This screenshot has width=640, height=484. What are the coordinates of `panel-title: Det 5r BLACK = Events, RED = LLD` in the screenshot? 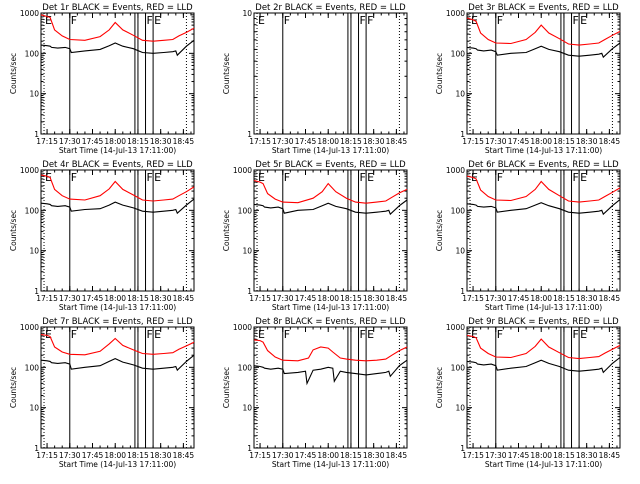 It's located at (330, 165).